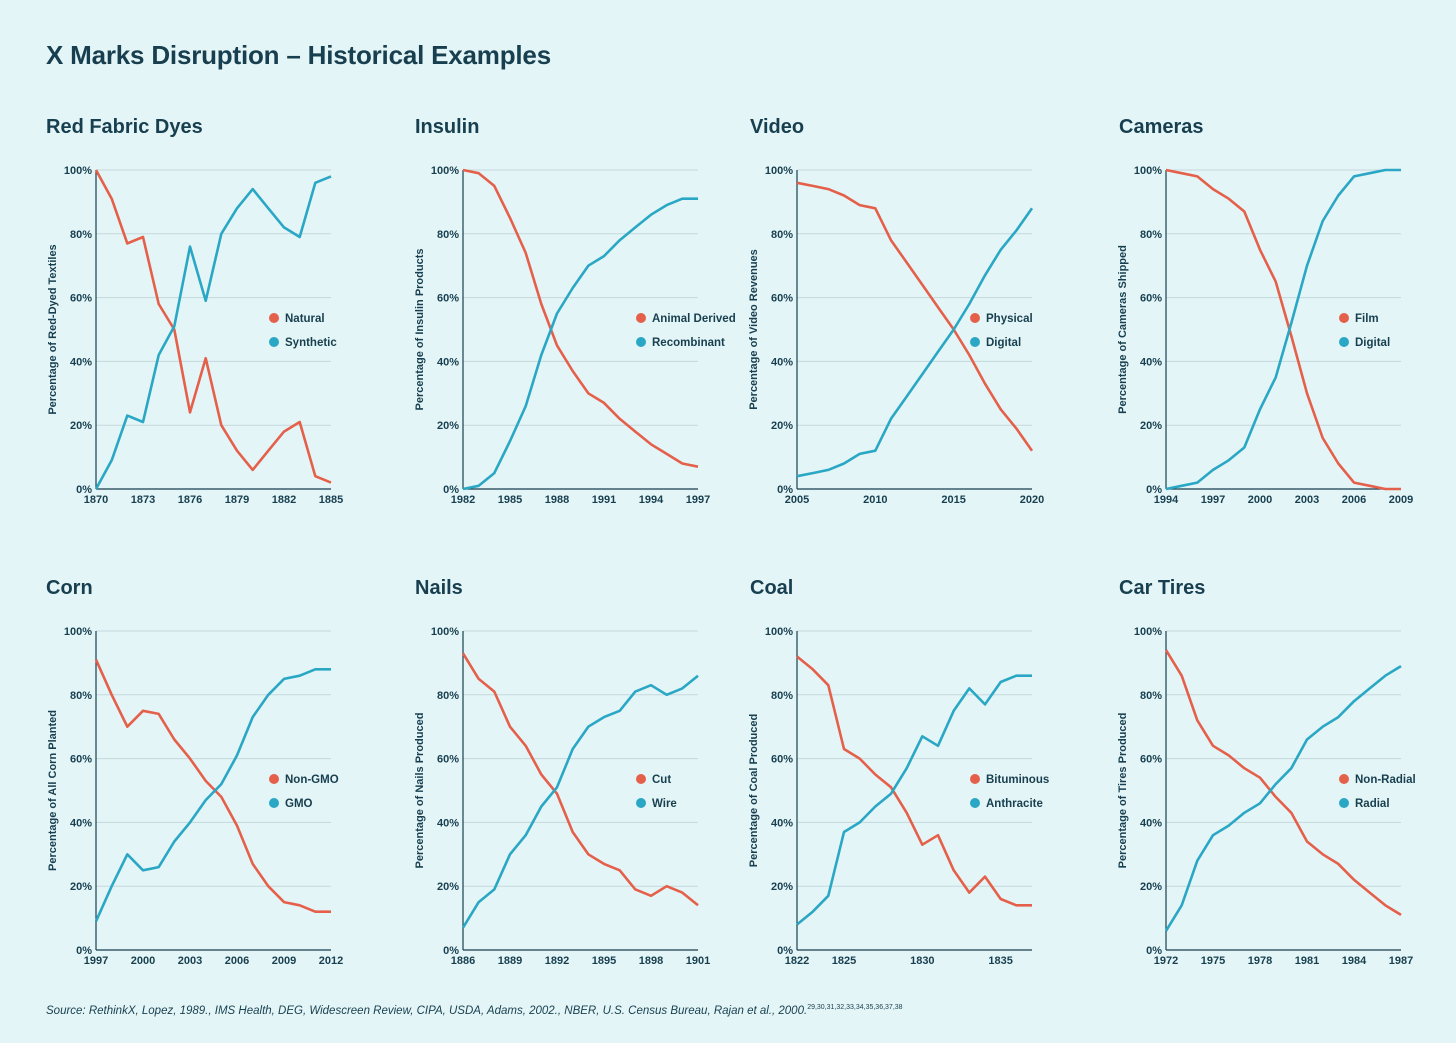 The height and width of the screenshot is (1043, 1456). Describe the element at coordinates (1161, 127) in the screenshot. I see `chart-title: Cameras` at that location.